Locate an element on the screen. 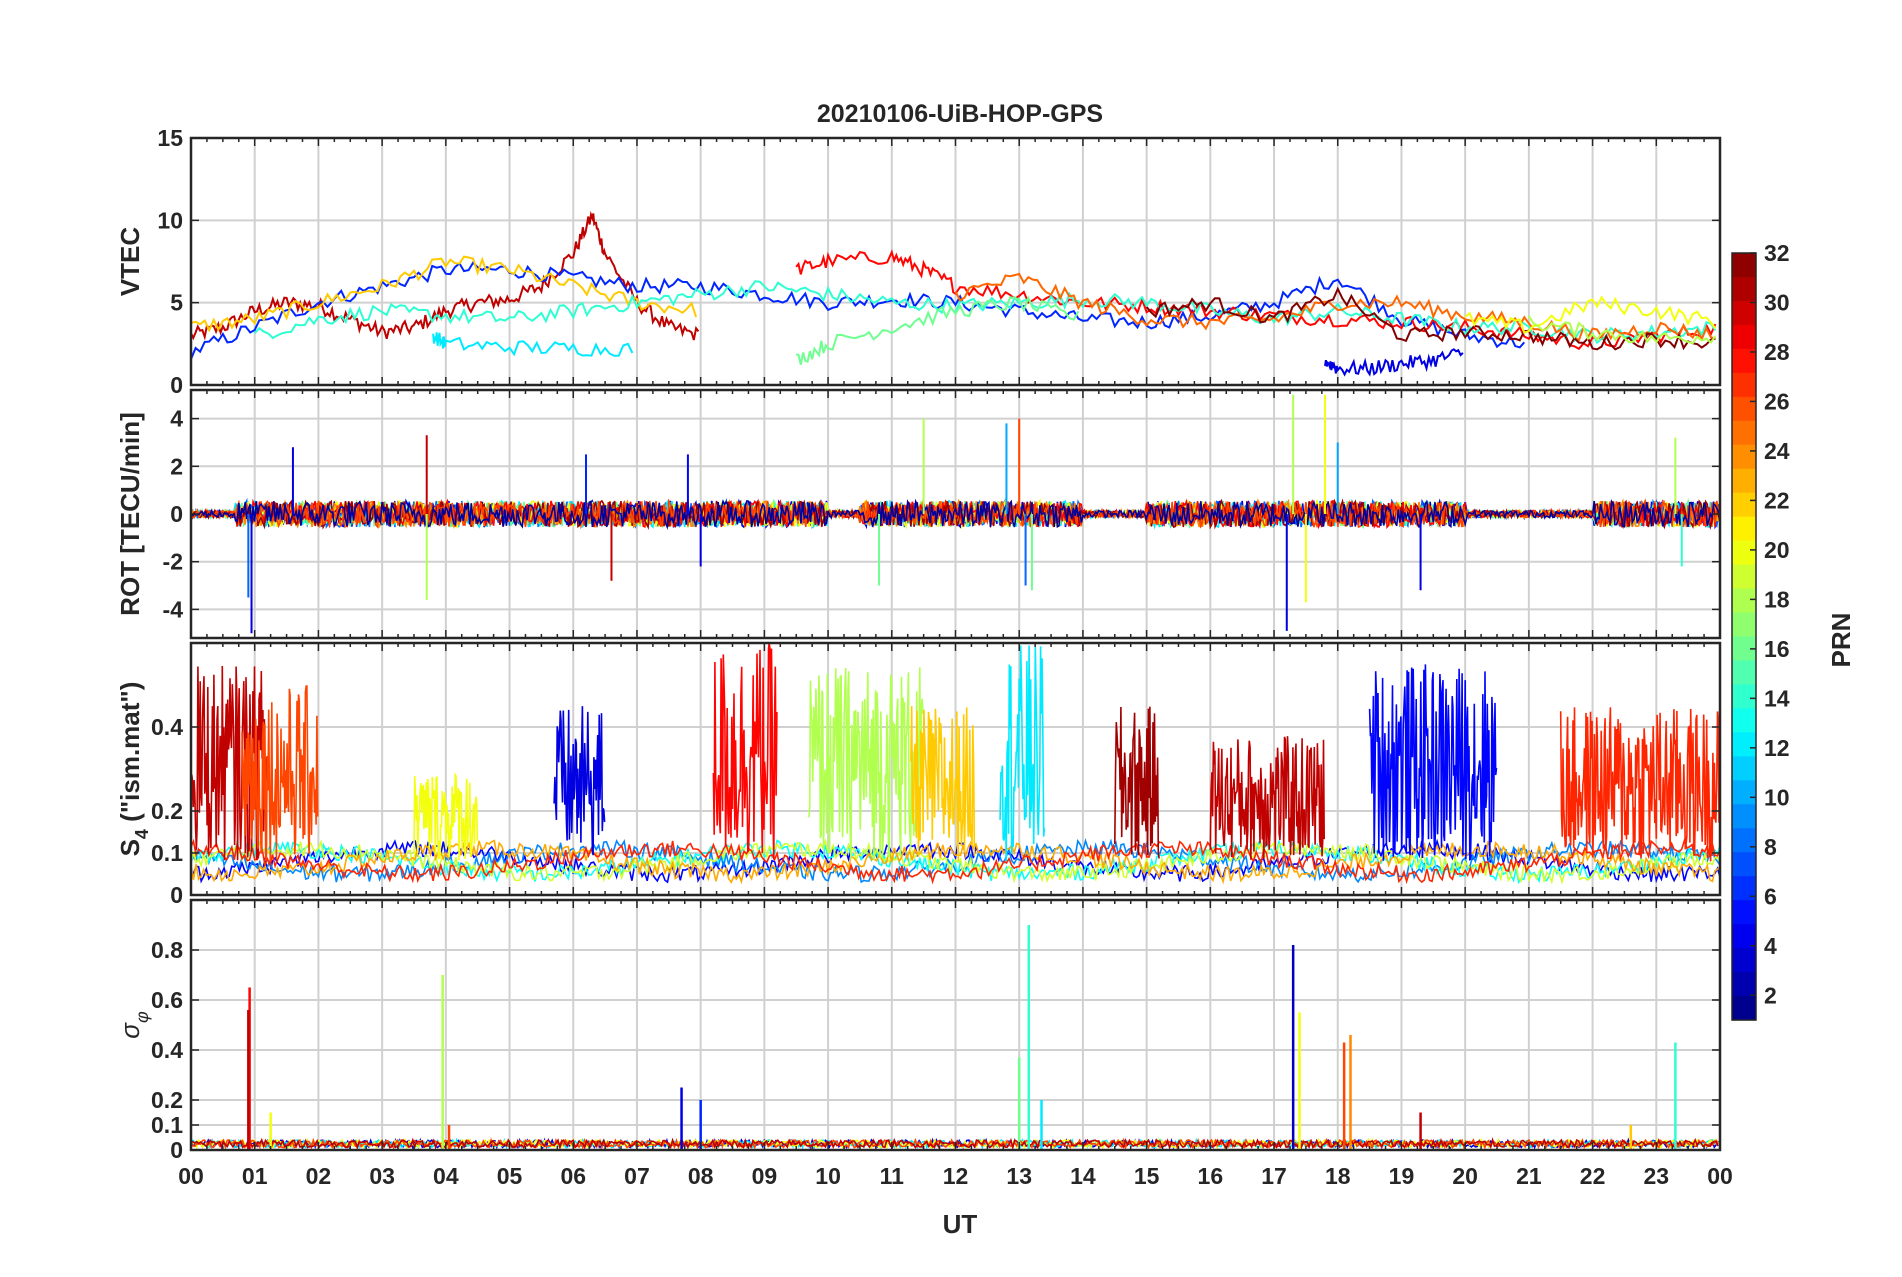  x-tick-label: 02 is located at coordinates (319, 1176).